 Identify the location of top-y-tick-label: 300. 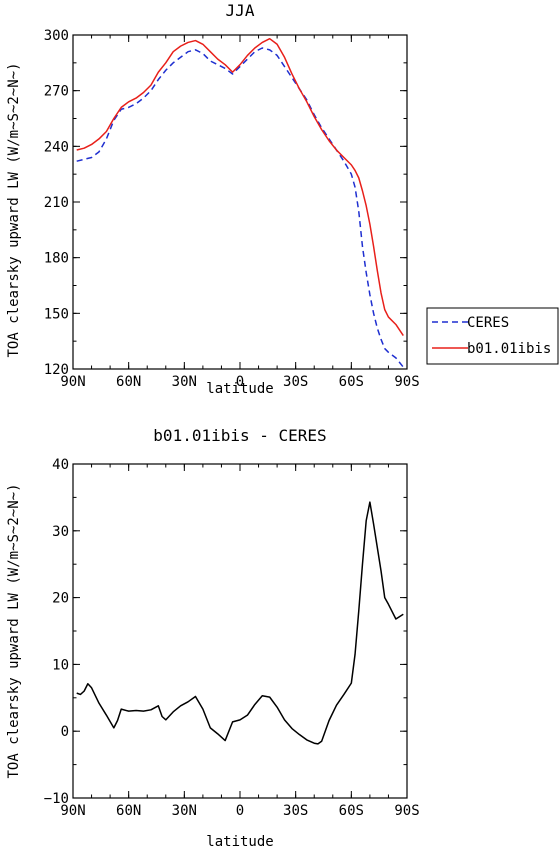
(56, 36).